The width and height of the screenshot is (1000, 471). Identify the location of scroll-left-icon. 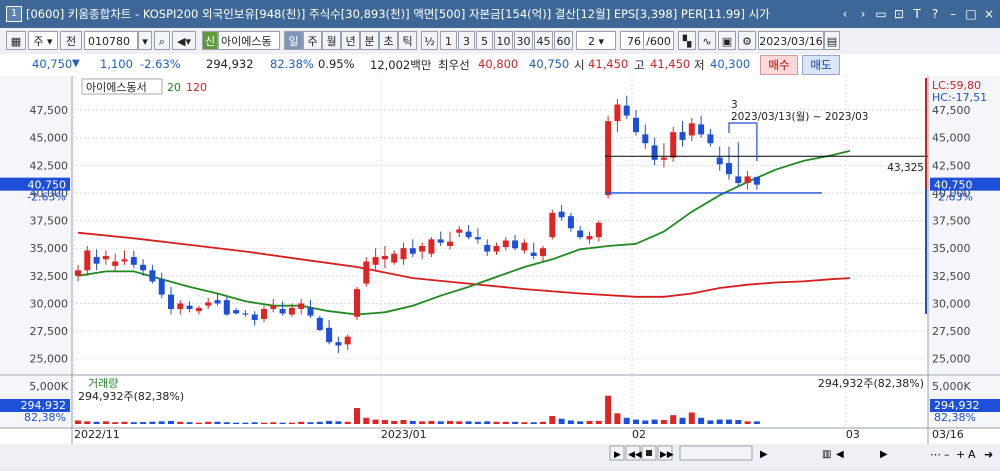
(617, 453).